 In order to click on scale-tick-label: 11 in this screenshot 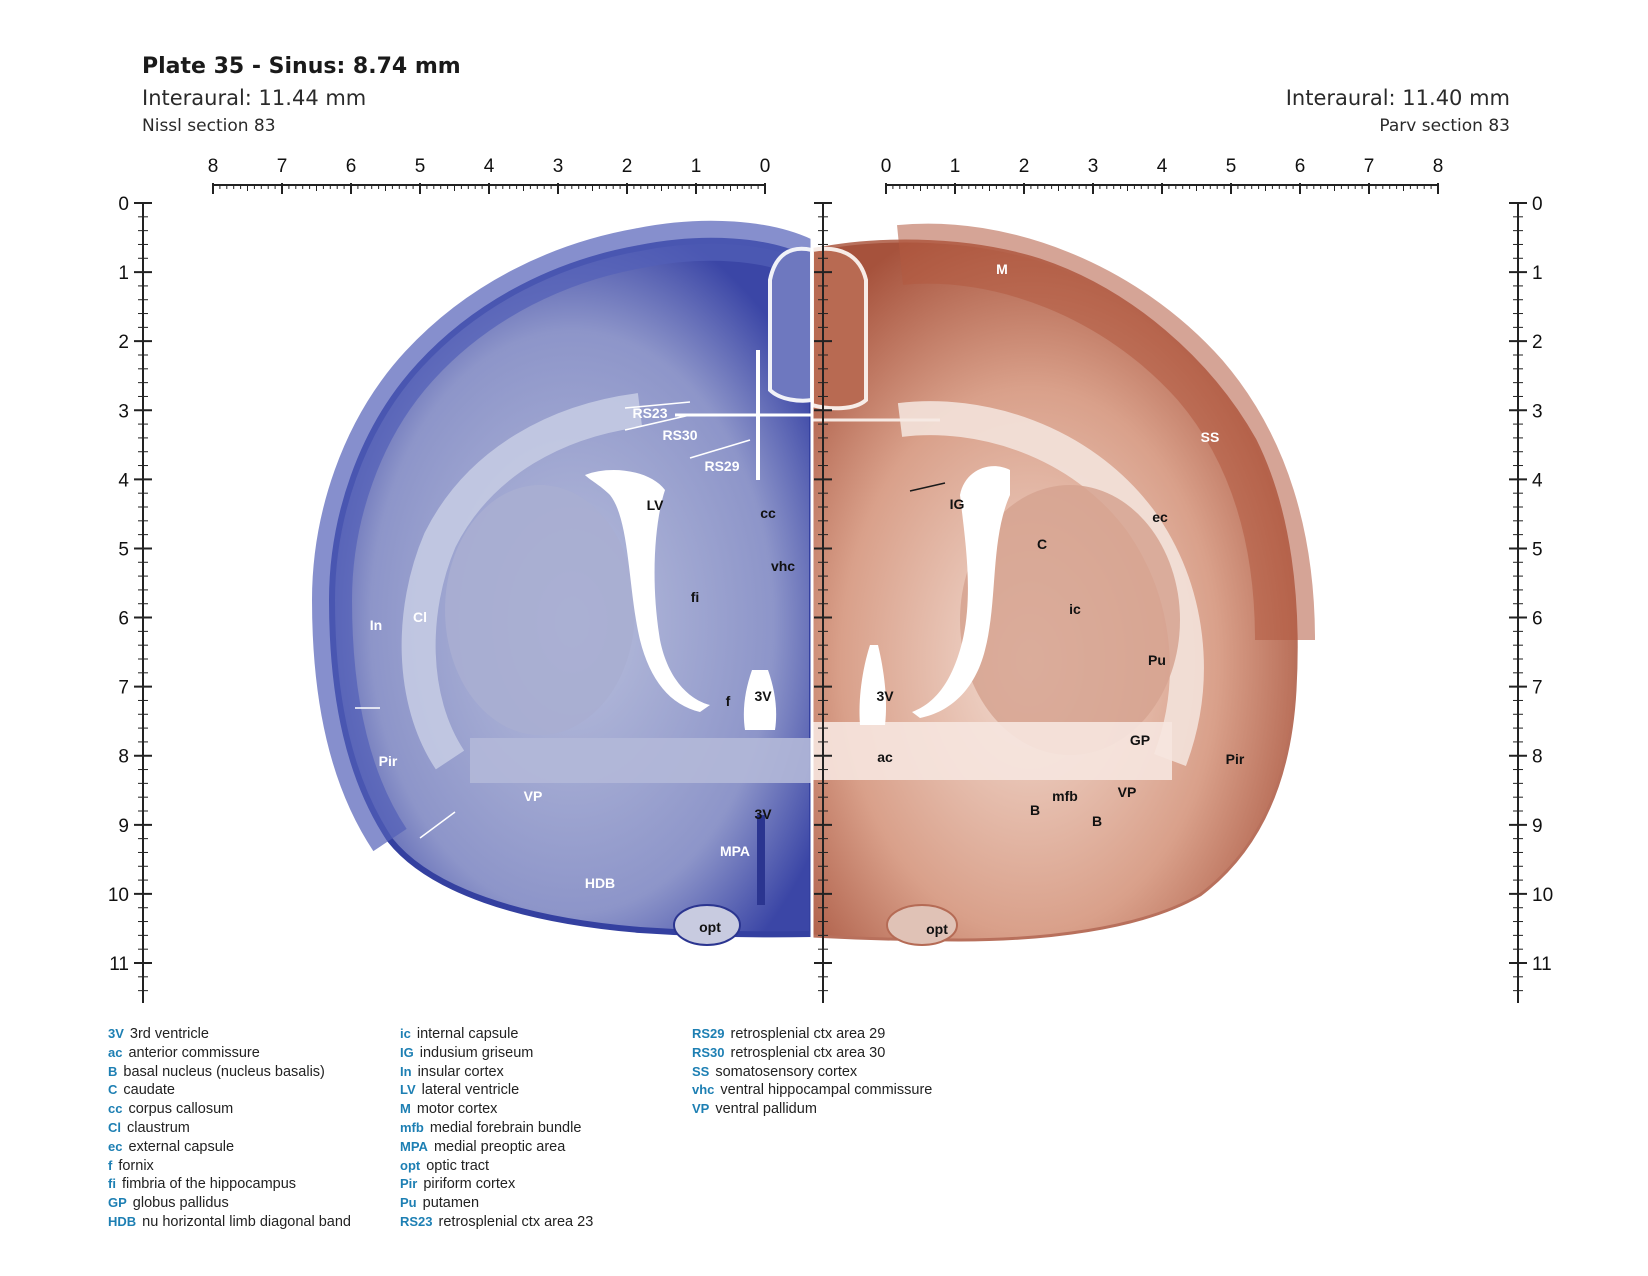, I will do `click(1542, 964)`.